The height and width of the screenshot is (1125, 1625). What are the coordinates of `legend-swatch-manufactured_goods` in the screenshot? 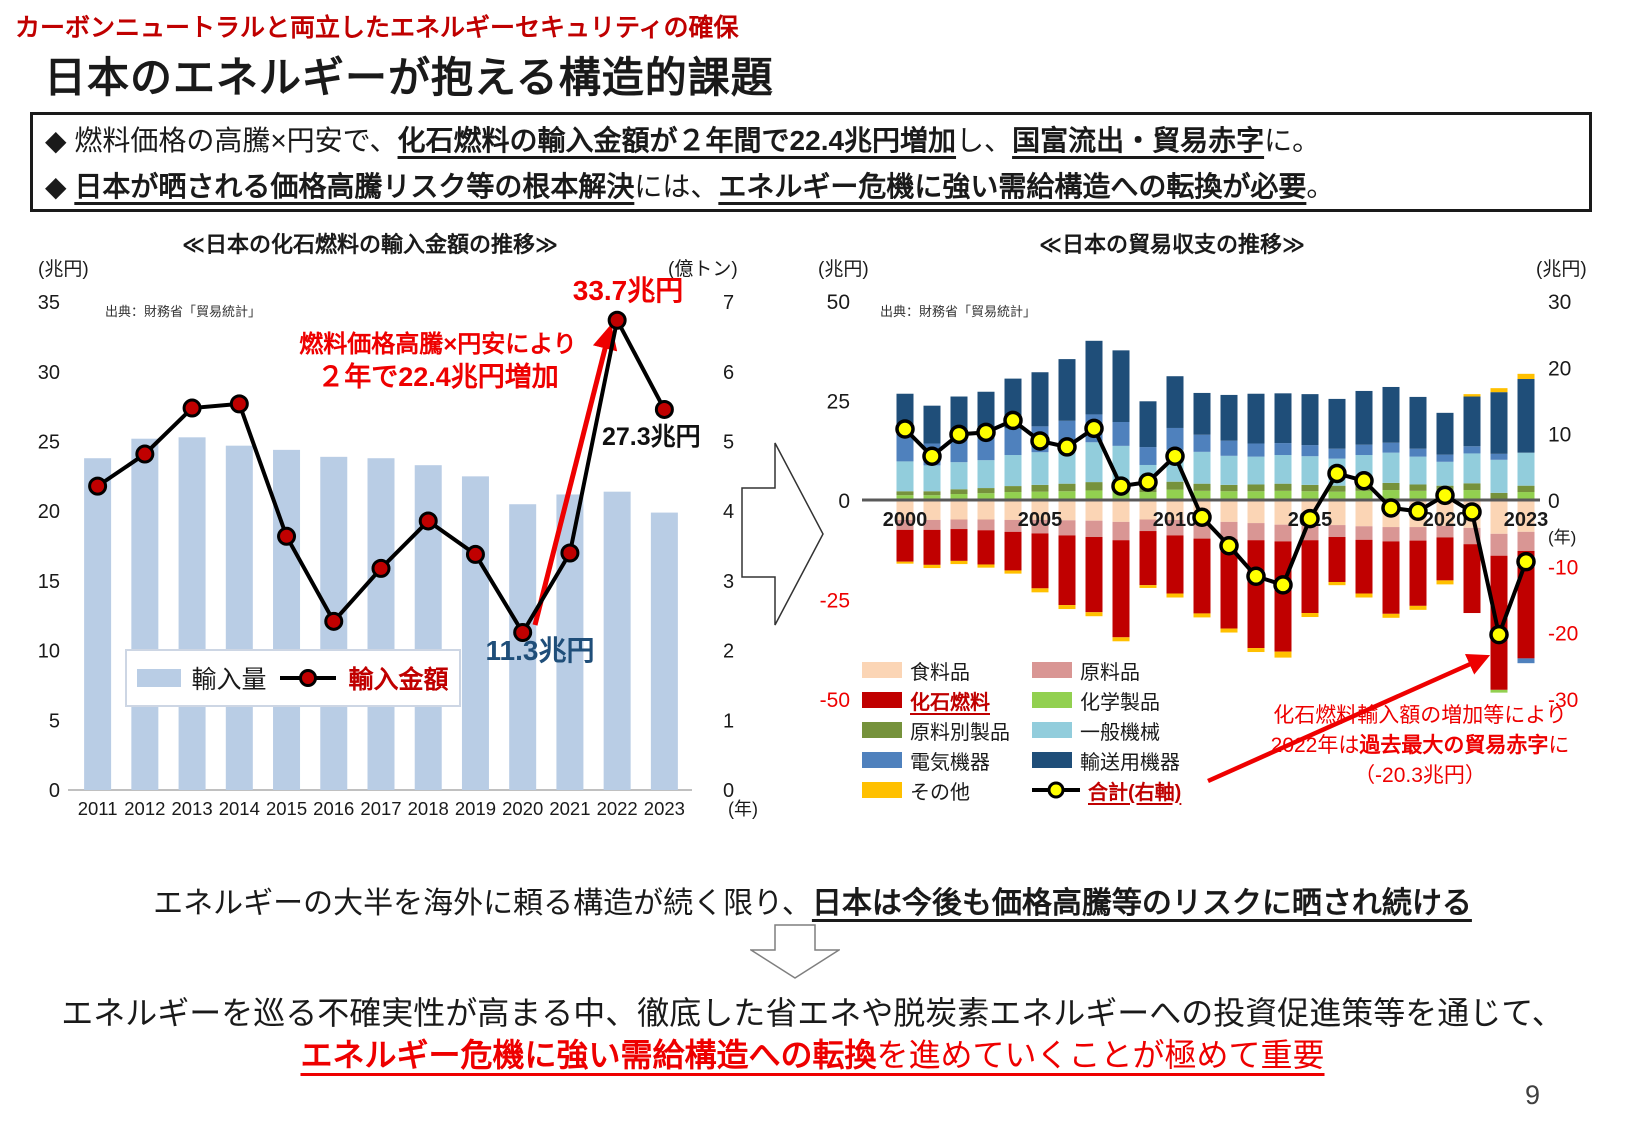 It's located at (882, 730).